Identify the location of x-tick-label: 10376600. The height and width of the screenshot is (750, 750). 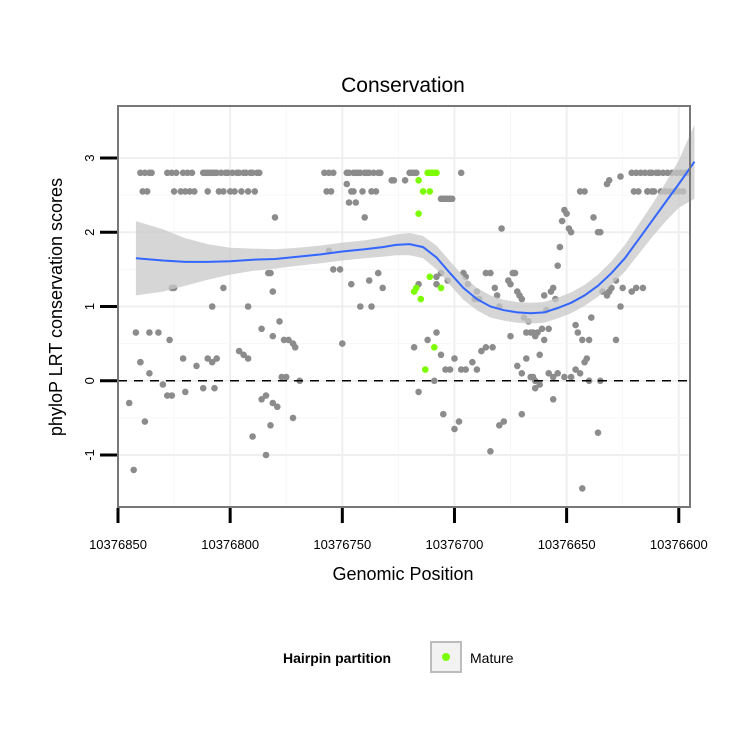
(679, 544).